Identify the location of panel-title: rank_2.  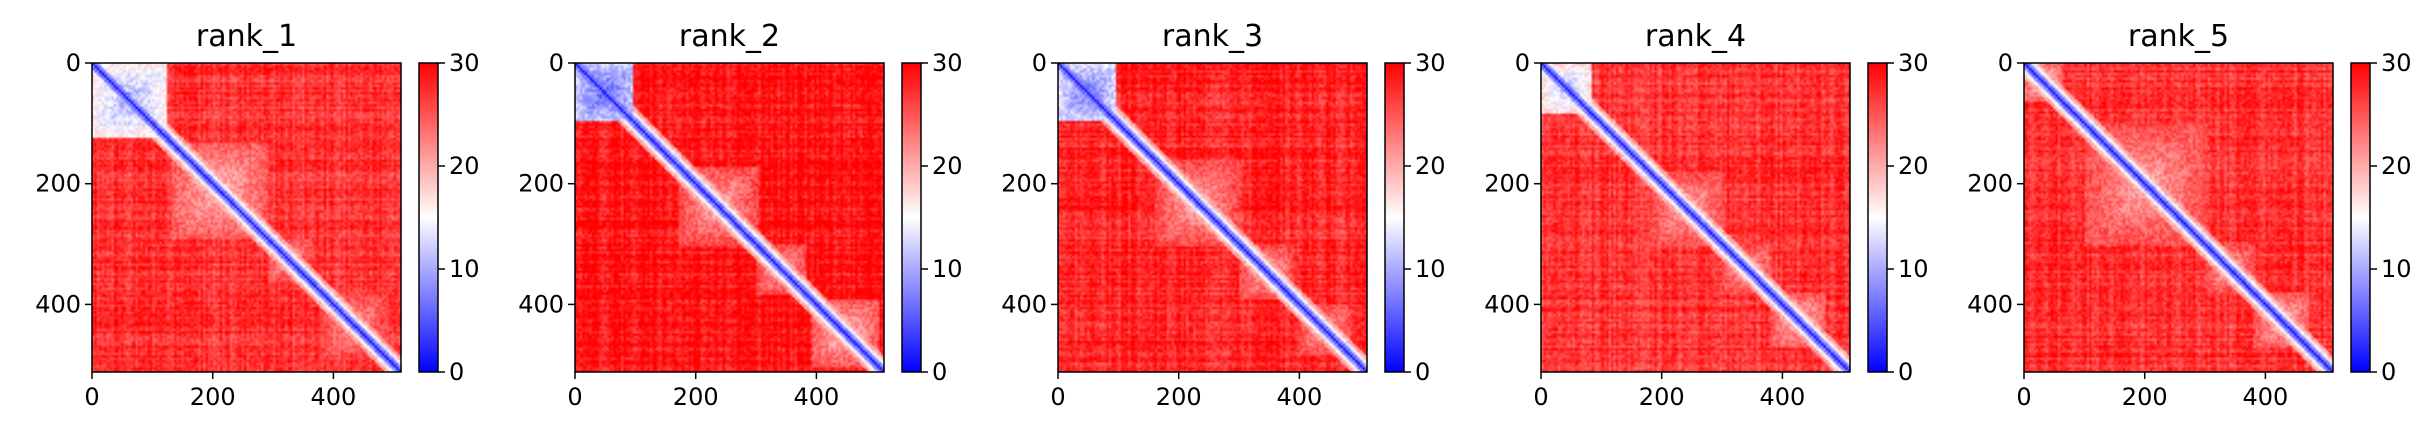
(729, 36).